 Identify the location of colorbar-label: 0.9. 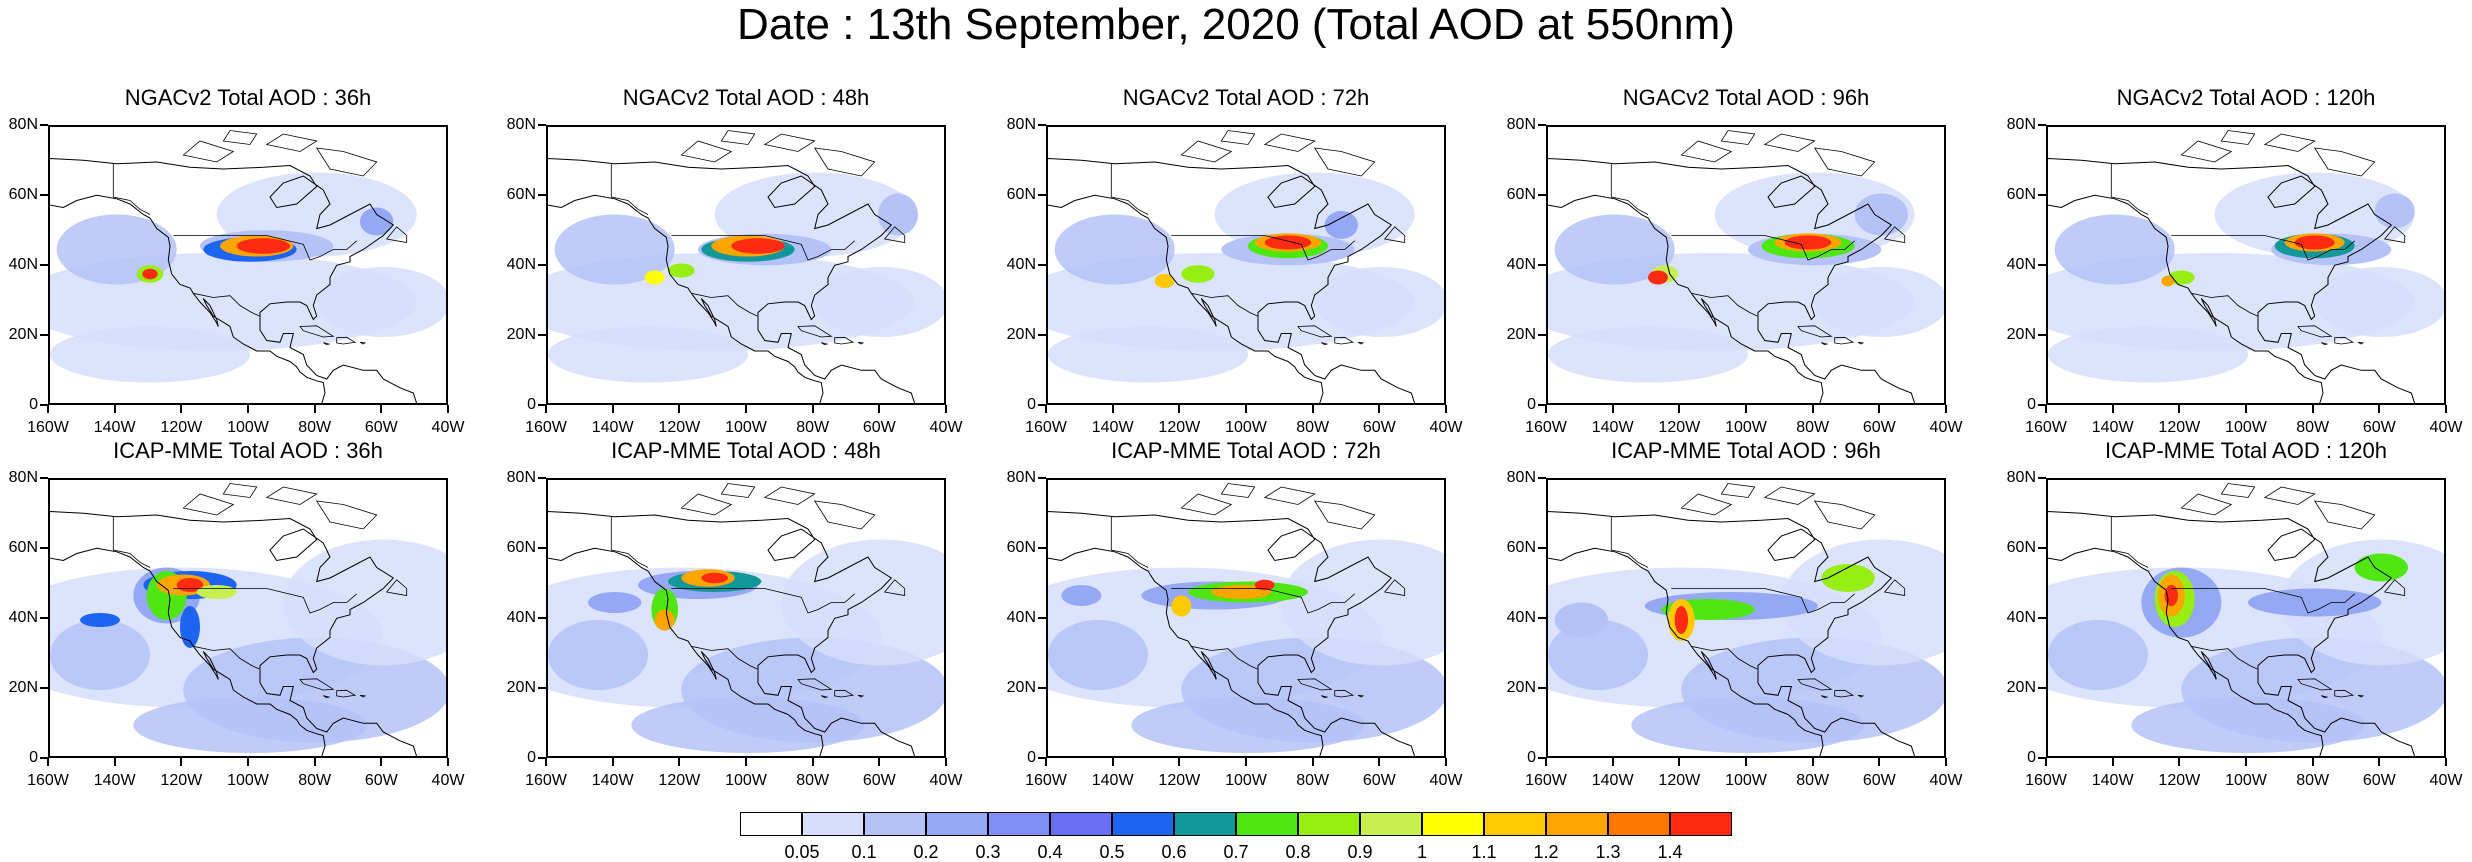
(1360, 852).